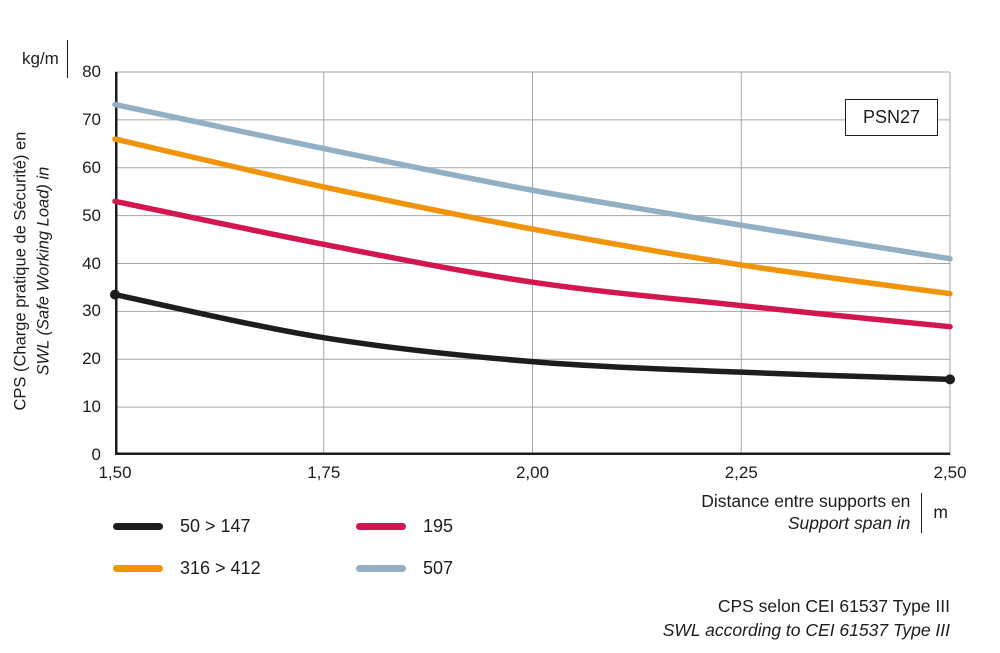 The width and height of the screenshot is (1000, 653). I want to click on legend-label: 316 > 412, so click(220, 568).